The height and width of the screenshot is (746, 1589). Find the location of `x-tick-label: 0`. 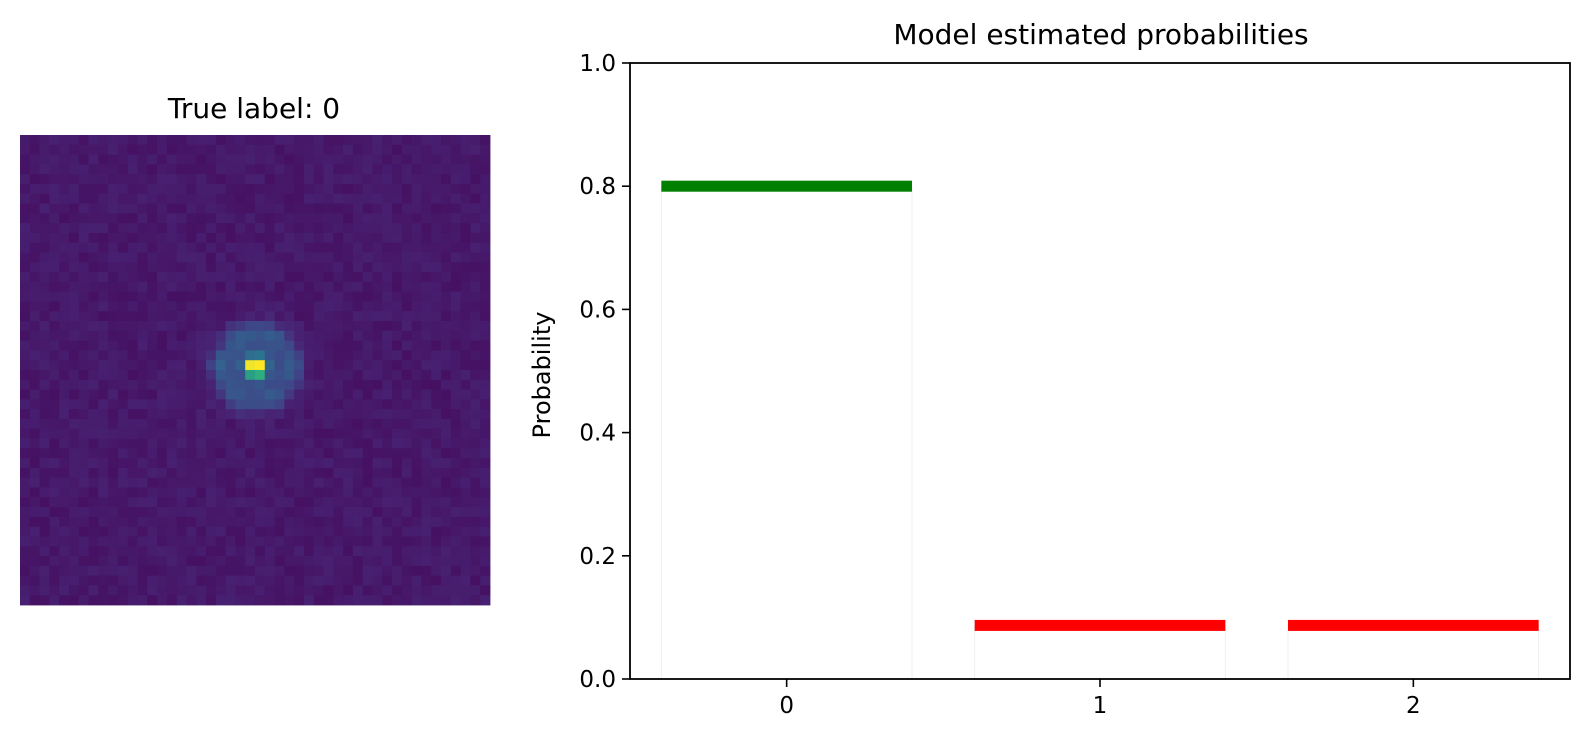

x-tick-label: 0 is located at coordinates (786, 706).